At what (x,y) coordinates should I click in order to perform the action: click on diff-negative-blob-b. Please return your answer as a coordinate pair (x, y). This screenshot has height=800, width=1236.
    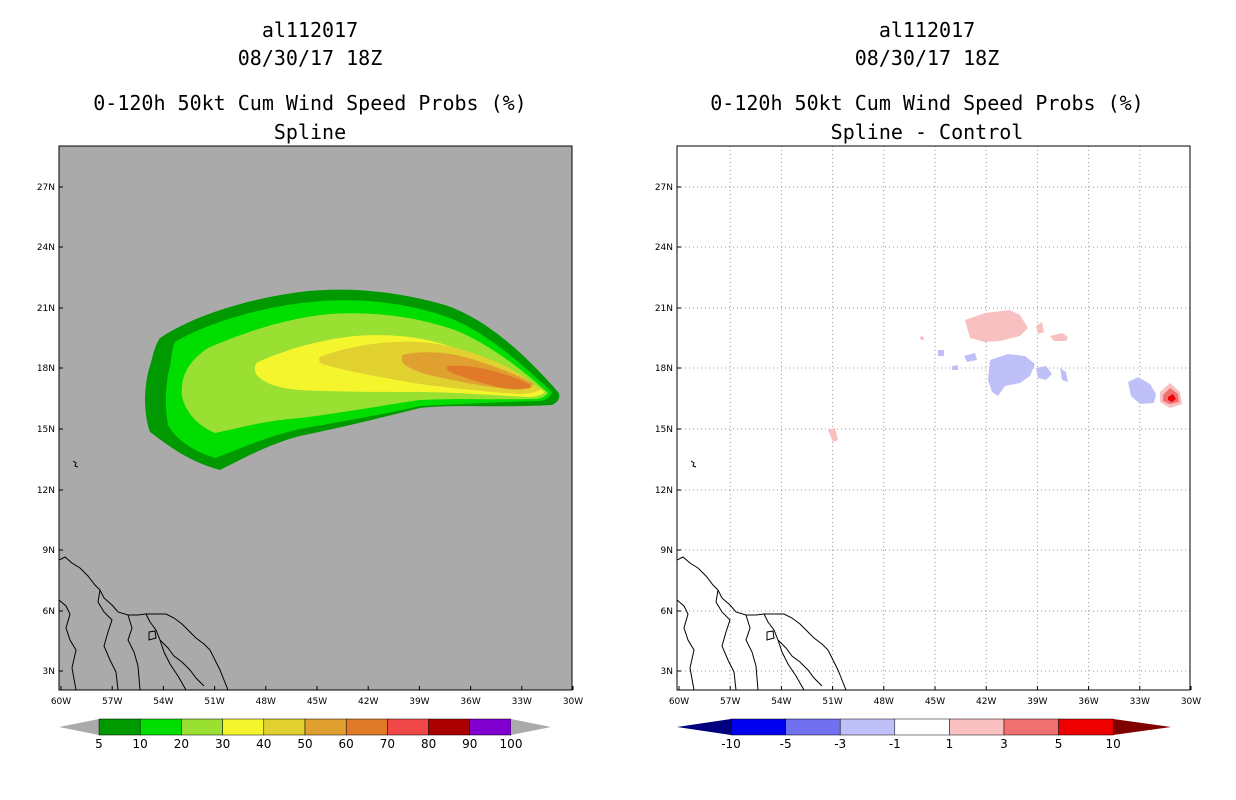
    Looking at the image, I should click on (970, 357).